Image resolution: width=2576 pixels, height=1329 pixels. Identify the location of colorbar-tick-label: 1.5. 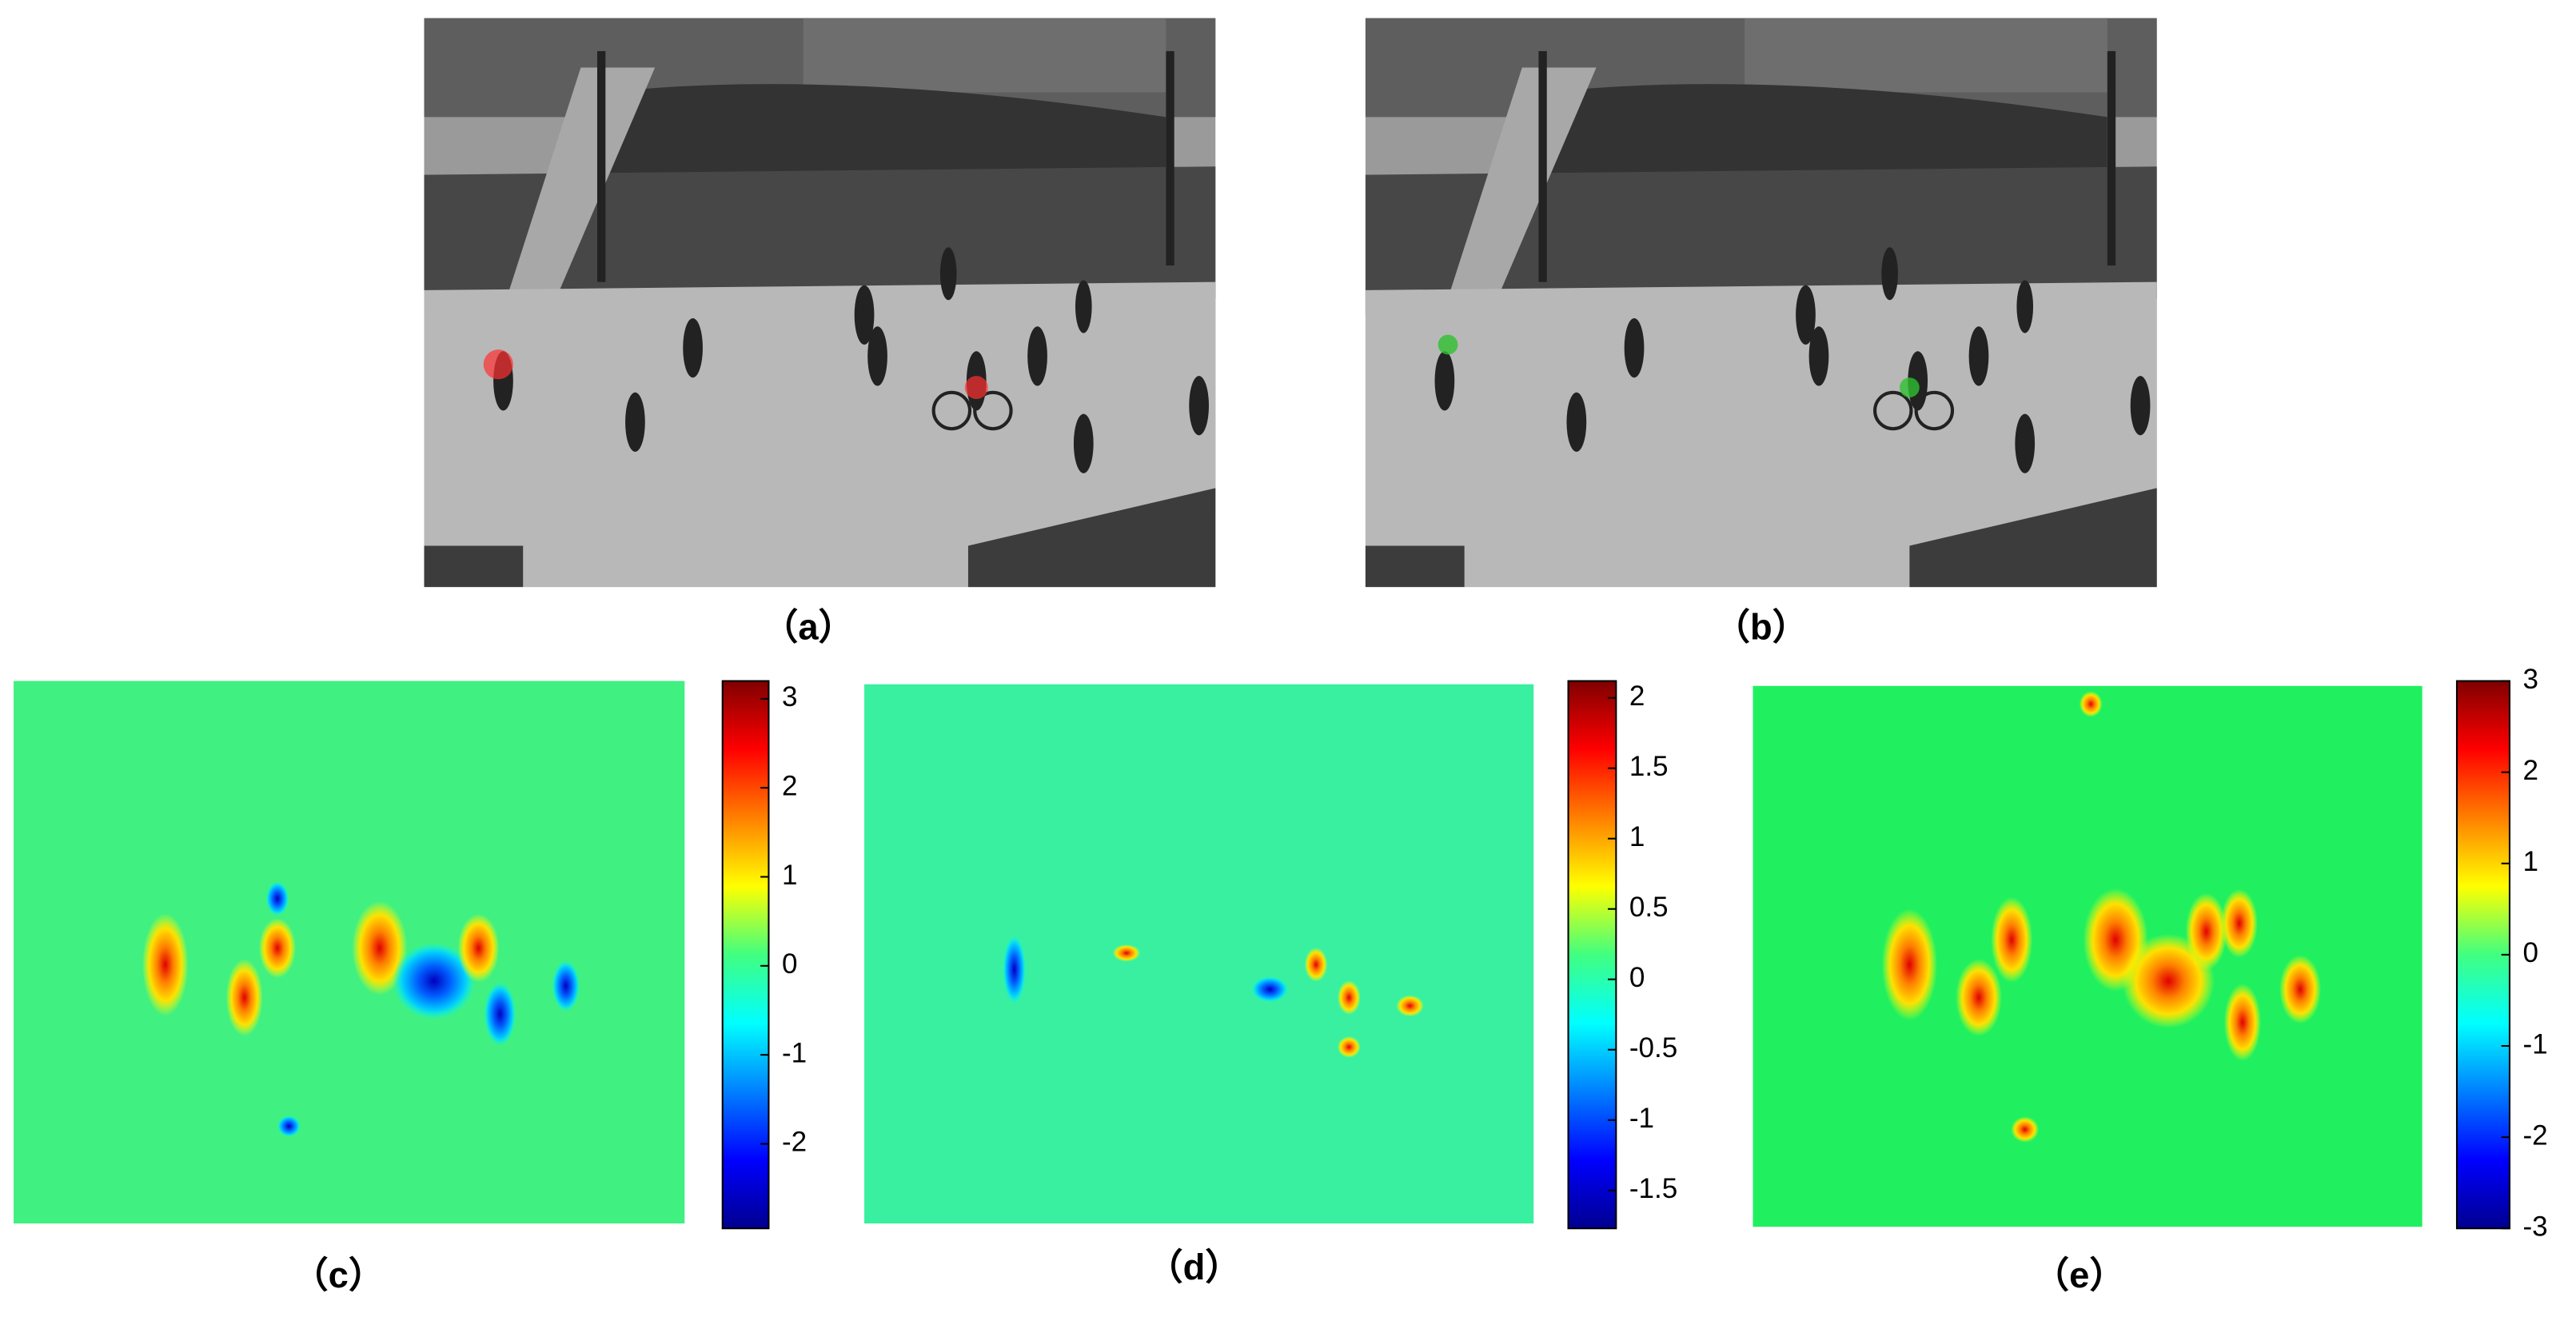
(1649, 767).